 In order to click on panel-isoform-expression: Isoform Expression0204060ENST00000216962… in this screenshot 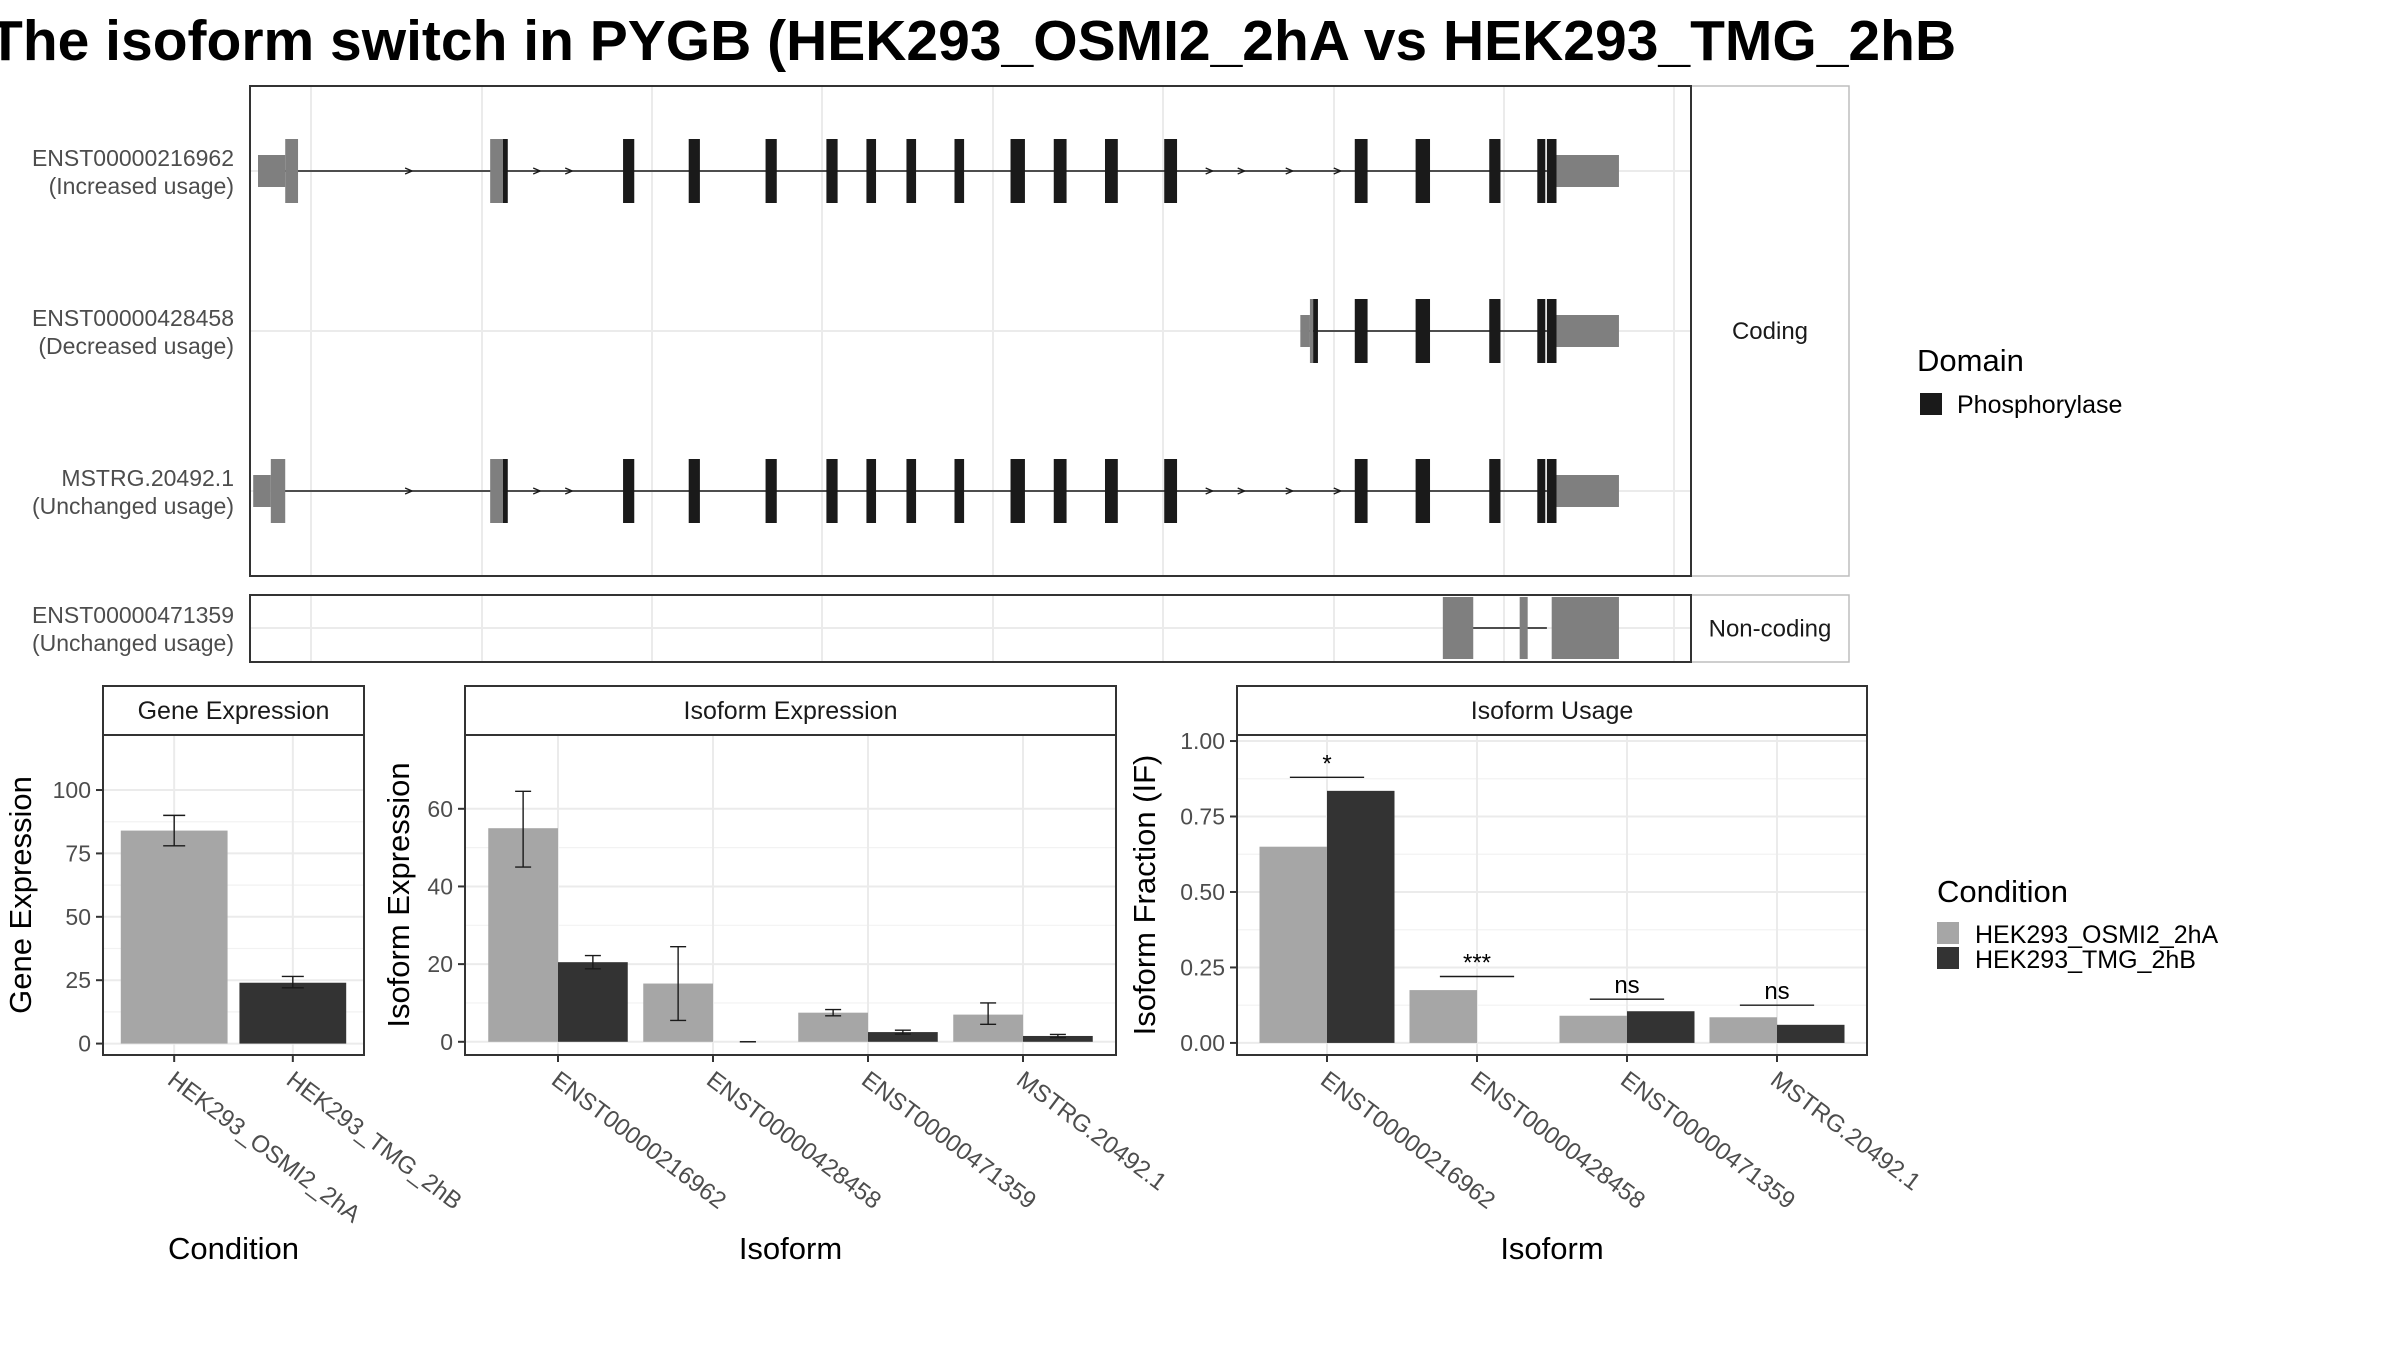, I will do `click(776, 975)`.